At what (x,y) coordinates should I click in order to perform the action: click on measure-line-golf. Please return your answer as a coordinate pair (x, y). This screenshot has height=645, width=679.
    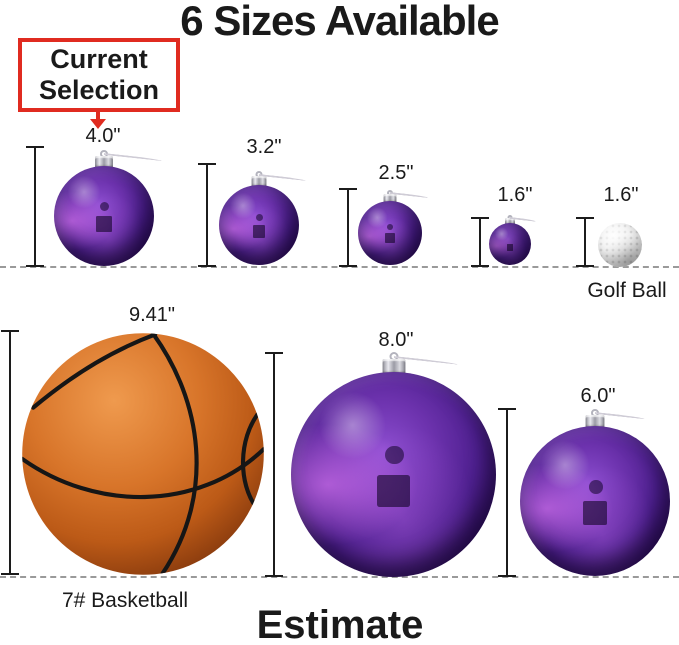
    Looking at the image, I should click on (585, 242).